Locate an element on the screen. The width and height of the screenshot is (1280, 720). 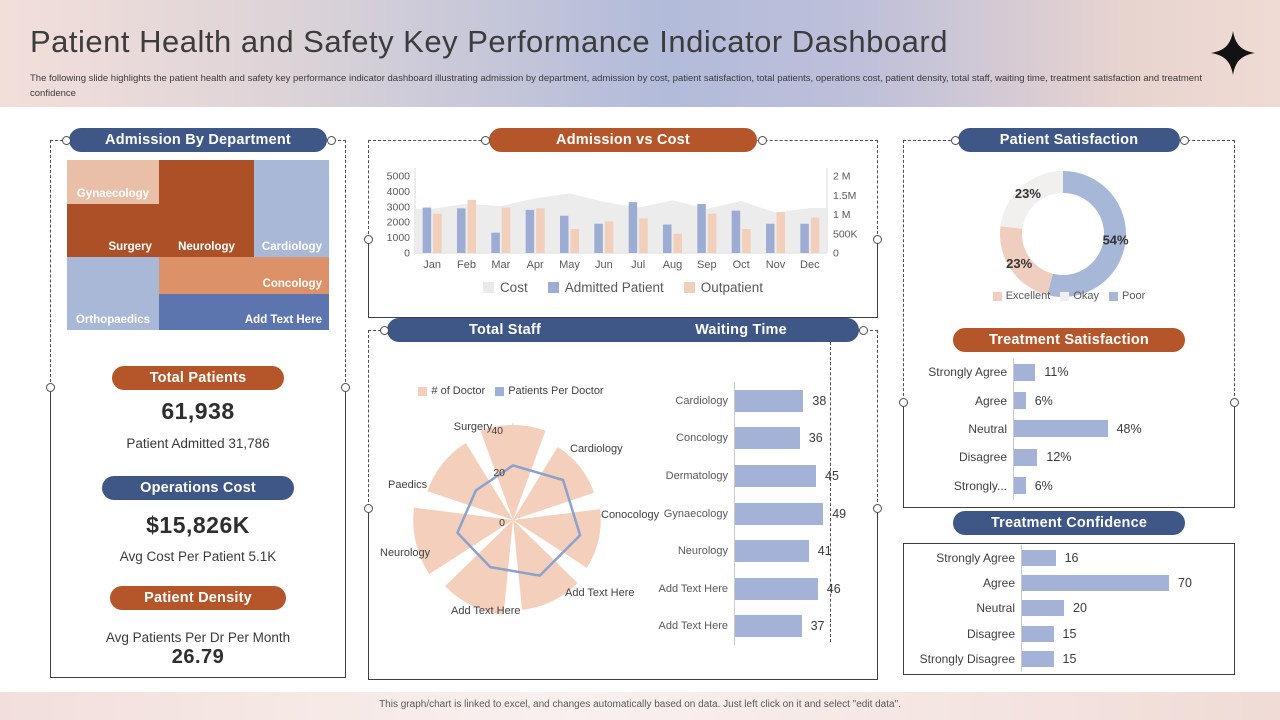
chart-title-pill: Admission By Department is located at coordinates (198, 140).